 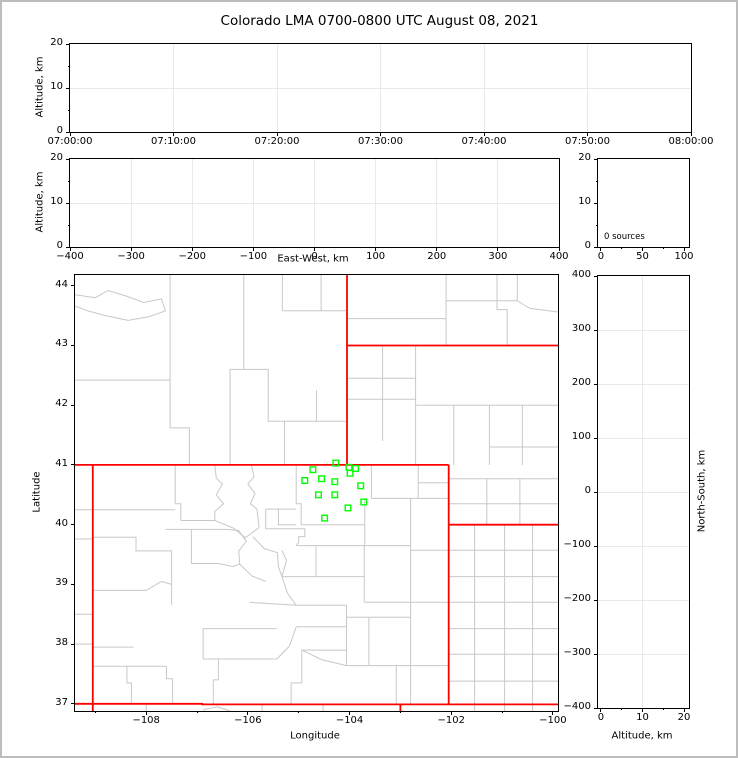 What do you see at coordinates (498, 256) in the screenshot?
I see `x-tick-label: 300` at bounding box center [498, 256].